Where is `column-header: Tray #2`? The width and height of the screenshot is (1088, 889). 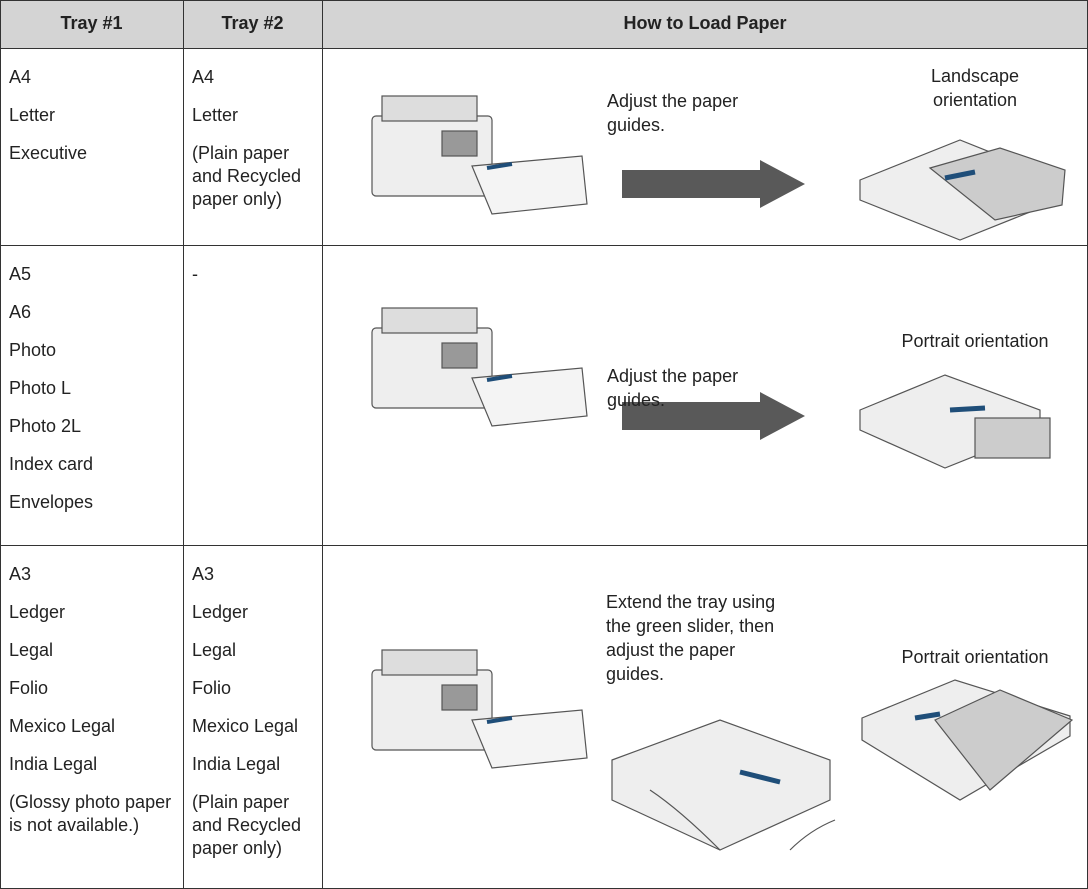 column-header: Tray #2 is located at coordinates (252, 23).